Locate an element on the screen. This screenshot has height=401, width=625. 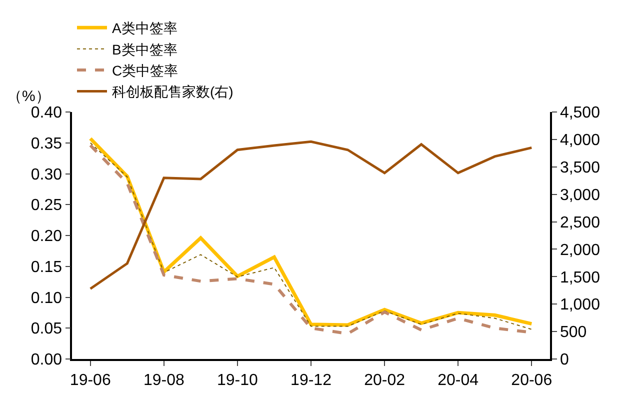
legend-label: 科创板配售家数(右) is located at coordinates (173, 92).